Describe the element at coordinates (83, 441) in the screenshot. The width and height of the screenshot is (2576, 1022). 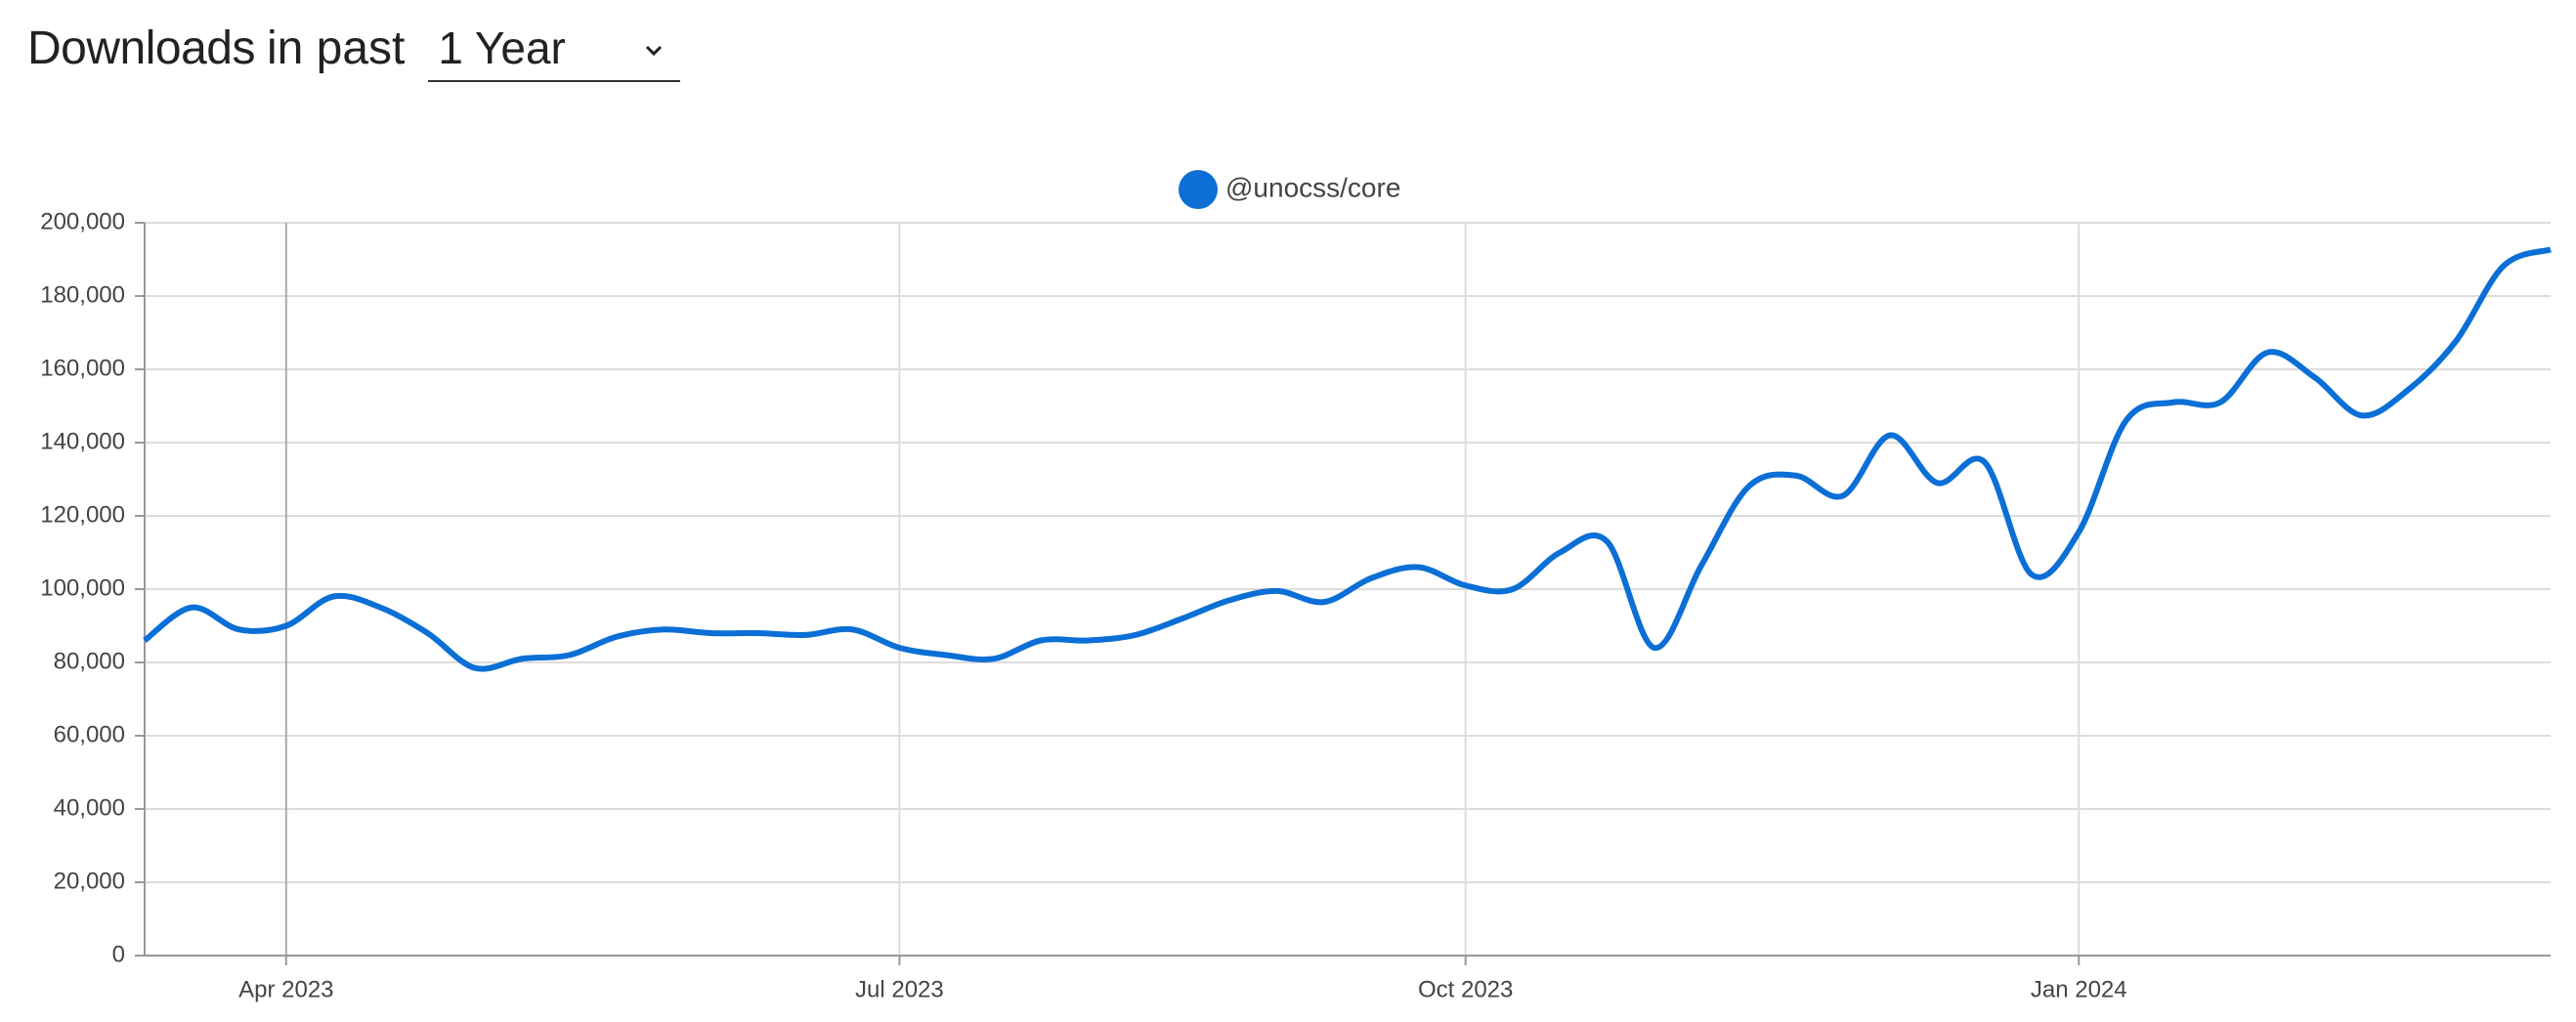
I see `y-tick-label: 140,000` at that location.